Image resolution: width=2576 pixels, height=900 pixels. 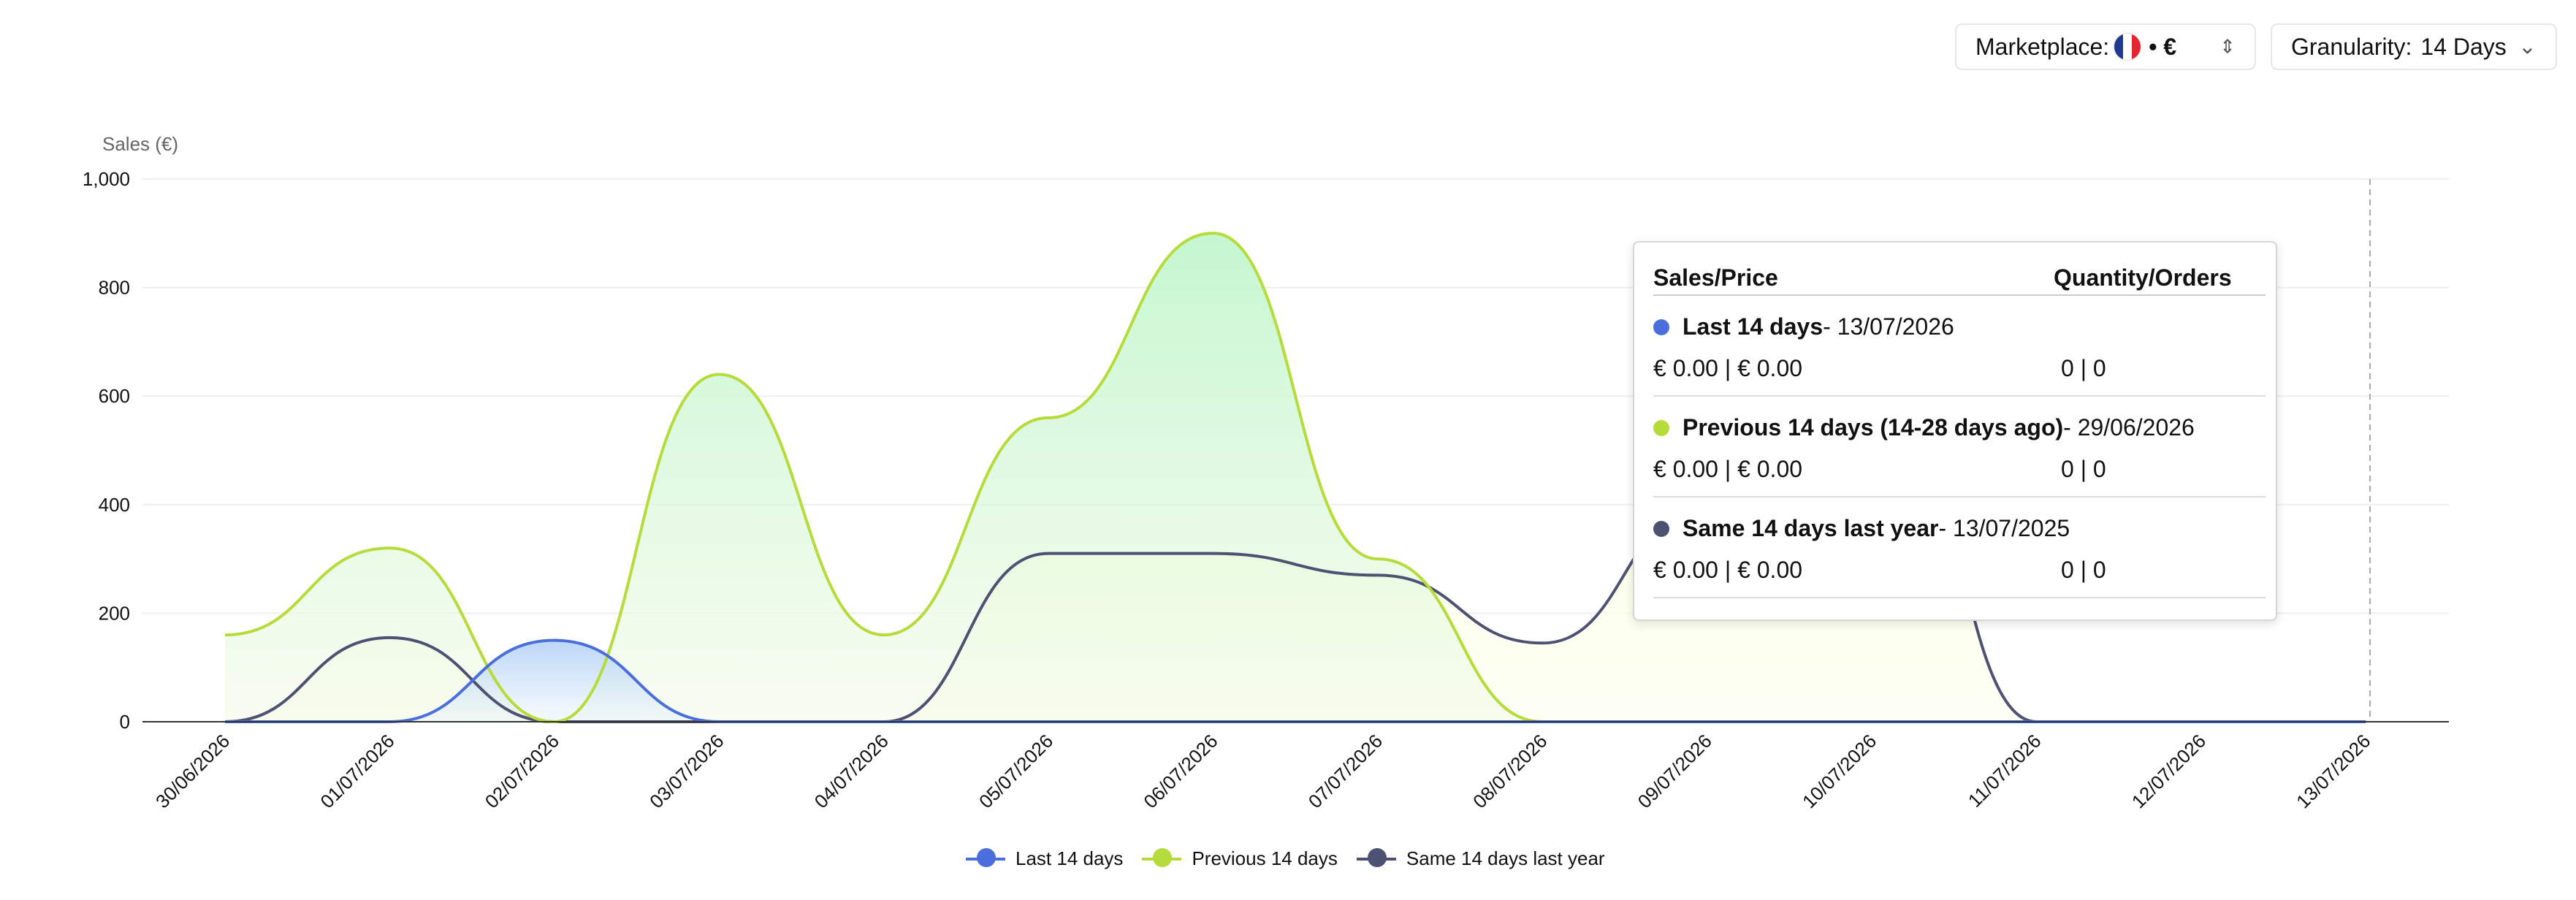 What do you see at coordinates (114, 613) in the screenshot?
I see `y-tick-label: 200` at bounding box center [114, 613].